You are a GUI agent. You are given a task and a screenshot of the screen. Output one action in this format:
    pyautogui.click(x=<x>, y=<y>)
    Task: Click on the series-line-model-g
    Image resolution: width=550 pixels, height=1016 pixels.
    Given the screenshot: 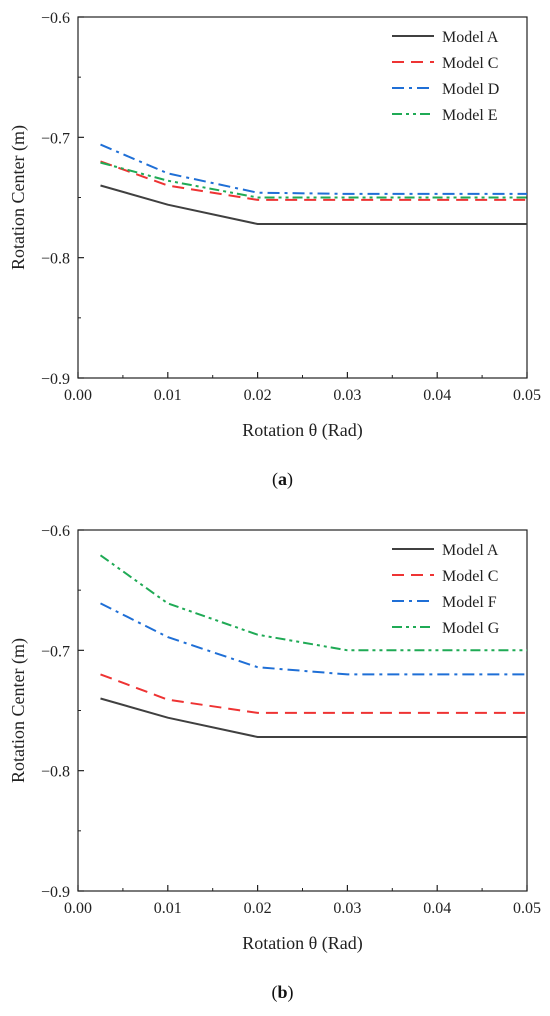 What is the action you would take?
    pyautogui.click(x=313, y=603)
    